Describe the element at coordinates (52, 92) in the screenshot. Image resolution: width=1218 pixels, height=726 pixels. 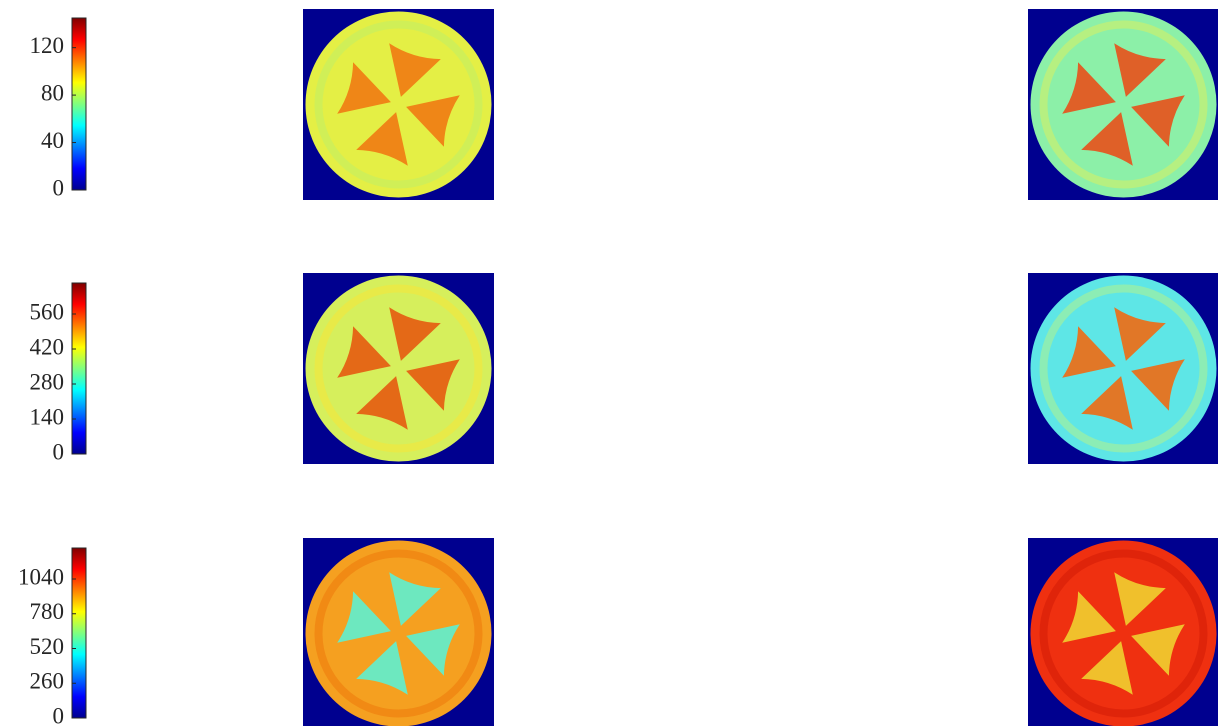
I see `tick-label: 80` at that location.